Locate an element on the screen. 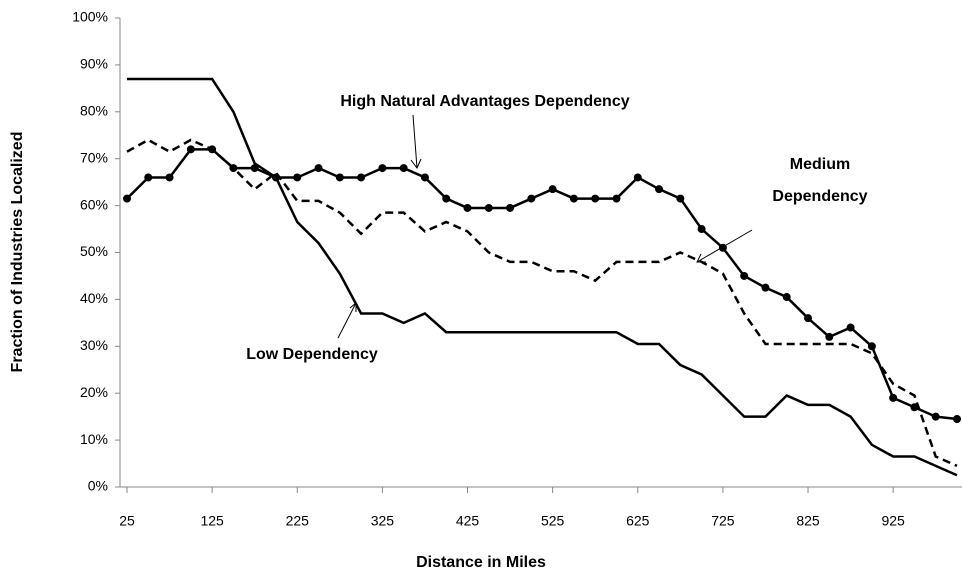  x-tick-label: 125 is located at coordinates (212, 521).